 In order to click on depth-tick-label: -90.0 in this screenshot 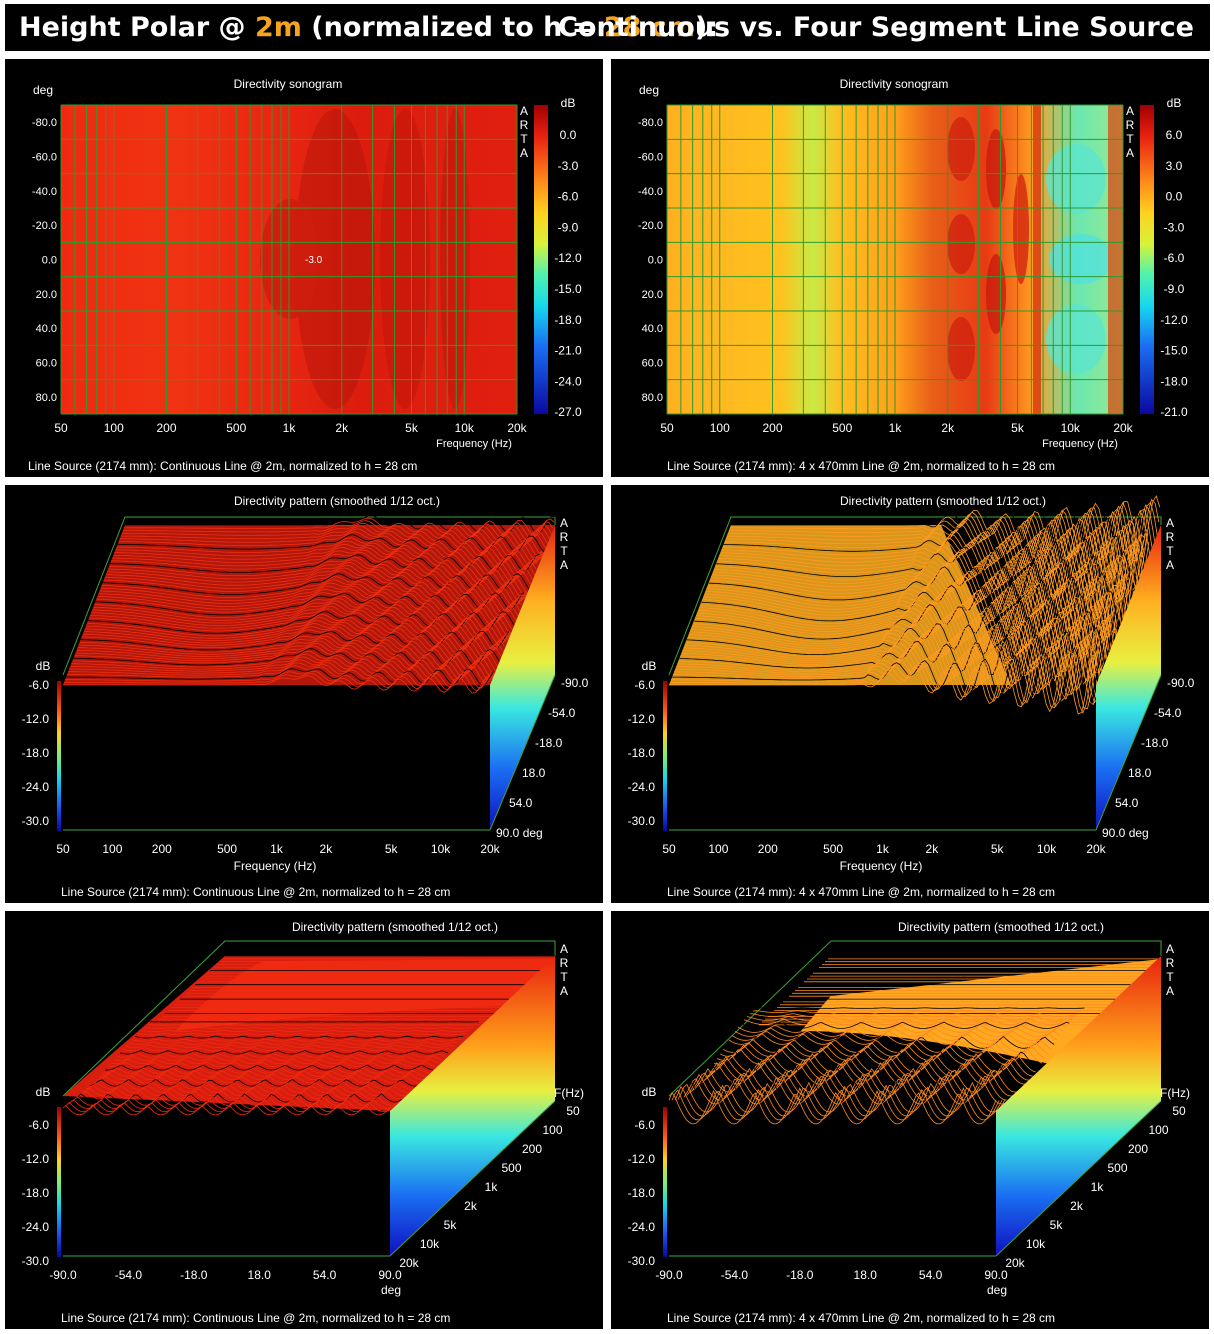, I will do `click(575, 683)`.